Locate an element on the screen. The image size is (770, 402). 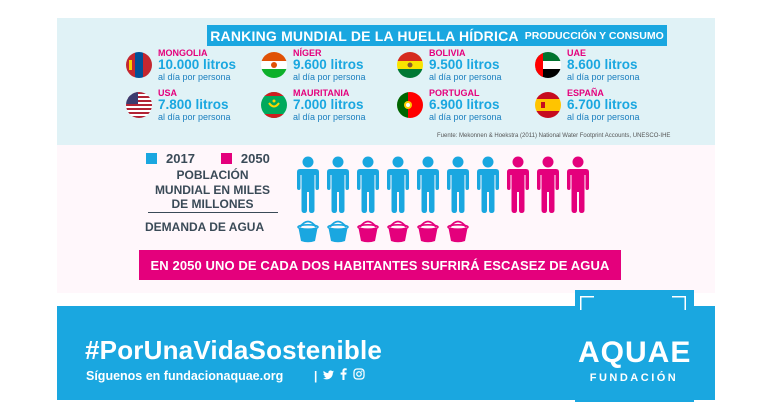
legend-swatch-2017 is located at coordinates (151, 158).